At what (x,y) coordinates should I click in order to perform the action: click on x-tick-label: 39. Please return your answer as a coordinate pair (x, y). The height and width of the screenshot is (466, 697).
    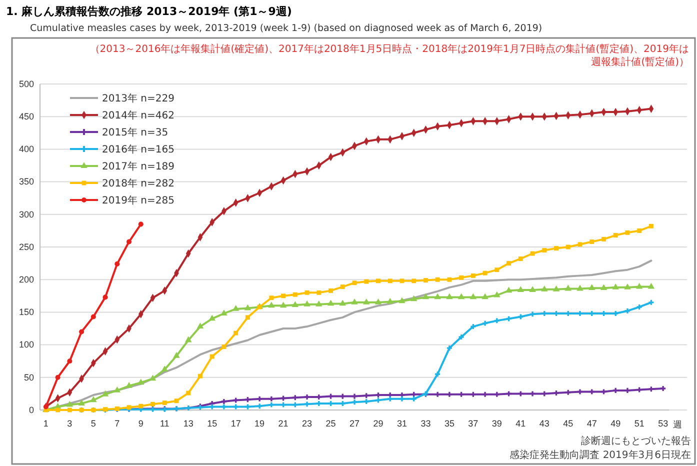
    Looking at the image, I should click on (497, 423).